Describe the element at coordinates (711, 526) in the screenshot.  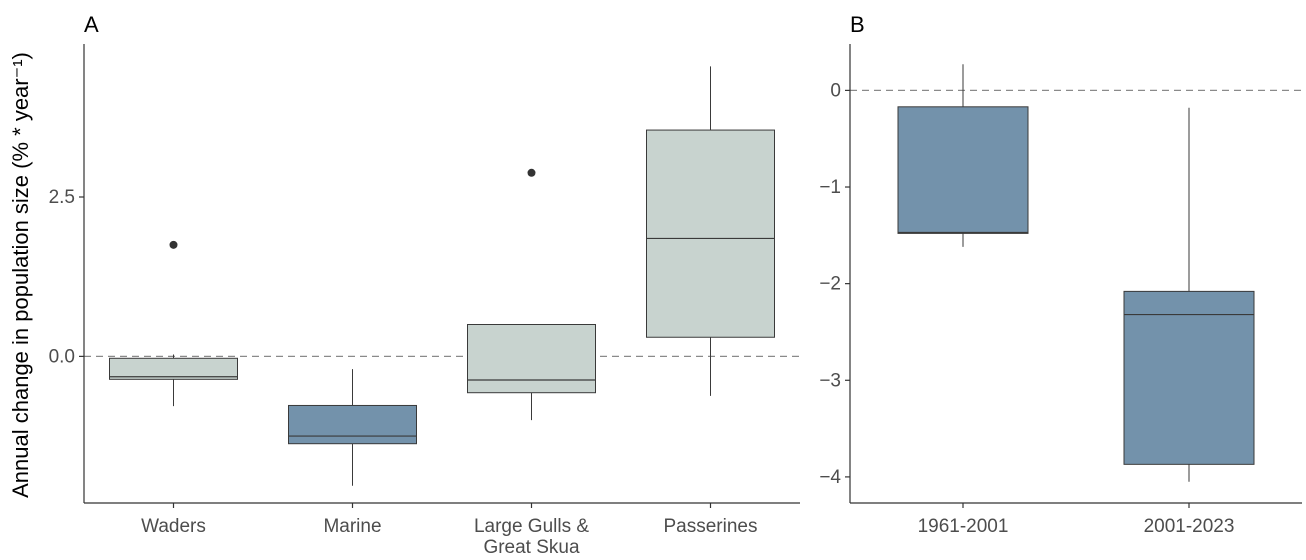
I see `x-tick-label: Passerines` at that location.